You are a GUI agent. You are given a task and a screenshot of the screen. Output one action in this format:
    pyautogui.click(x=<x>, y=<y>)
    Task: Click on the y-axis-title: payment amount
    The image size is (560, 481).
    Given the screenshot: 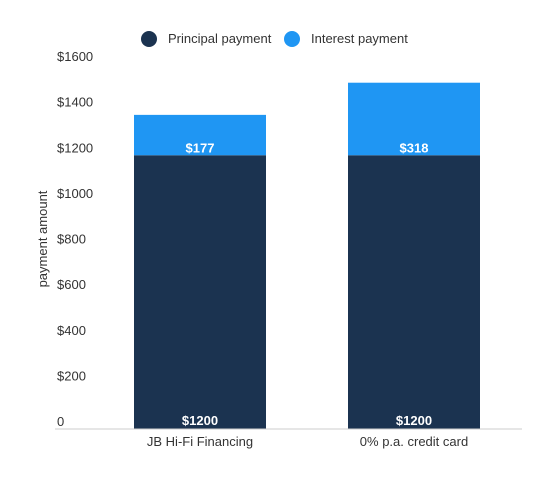 What is the action you would take?
    pyautogui.click(x=42, y=238)
    